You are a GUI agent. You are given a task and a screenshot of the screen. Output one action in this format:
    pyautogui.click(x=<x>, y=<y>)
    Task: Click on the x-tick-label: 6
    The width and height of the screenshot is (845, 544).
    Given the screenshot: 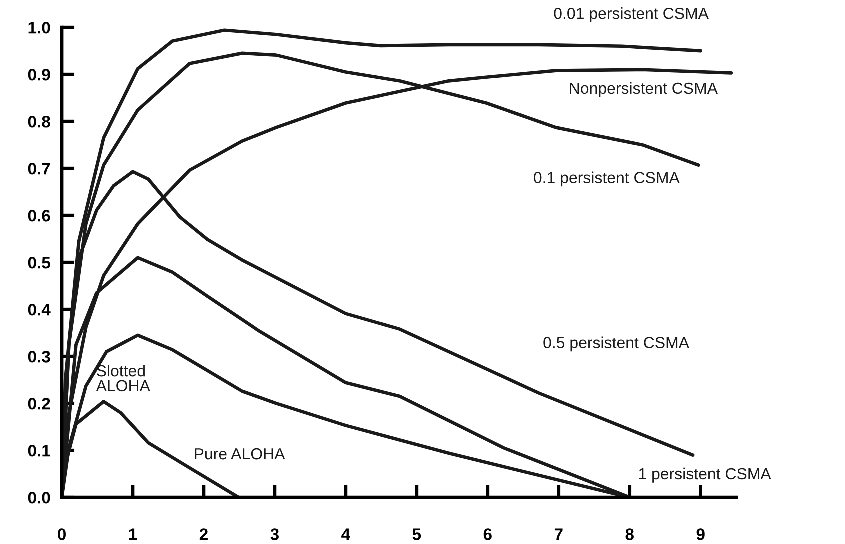 What is the action you would take?
    pyautogui.click(x=488, y=534)
    